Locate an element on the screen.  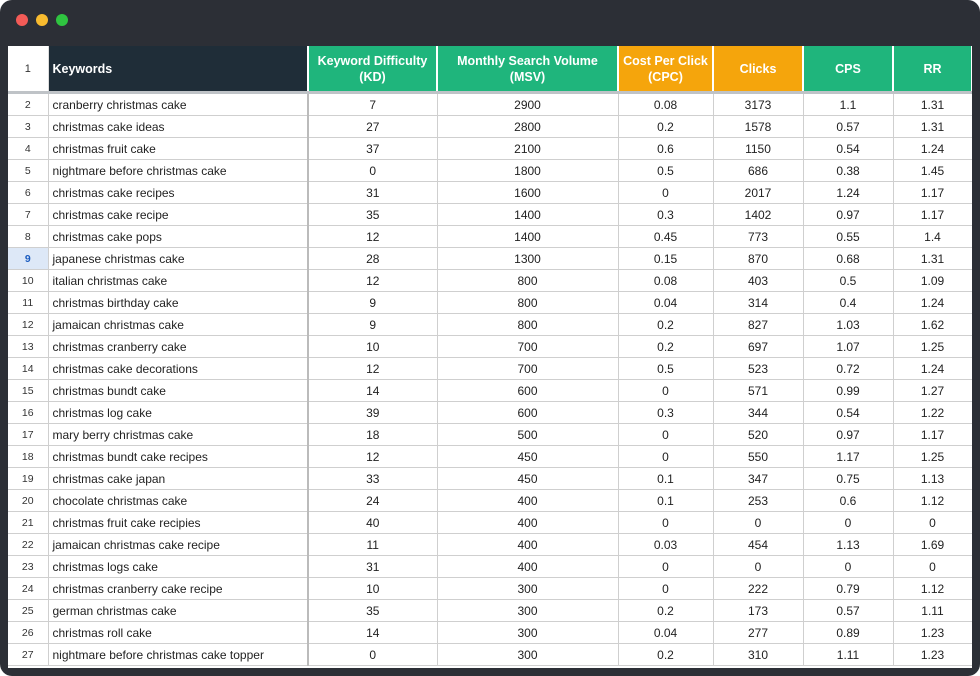
row-number: 10 is located at coordinates (28, 280).